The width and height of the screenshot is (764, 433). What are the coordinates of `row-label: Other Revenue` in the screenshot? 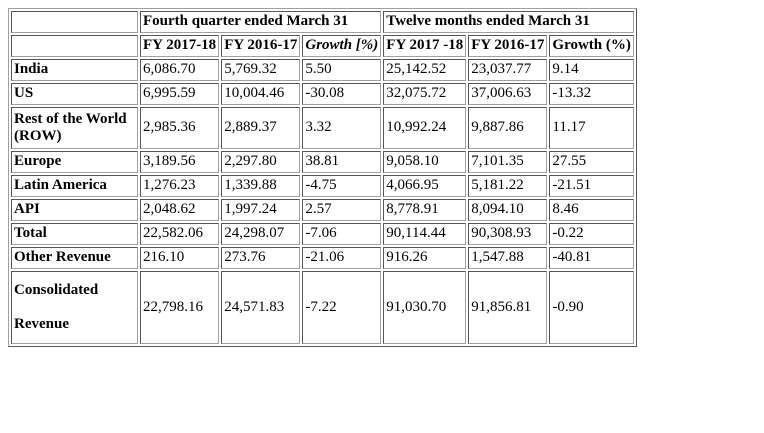 It's located at (74, 258).